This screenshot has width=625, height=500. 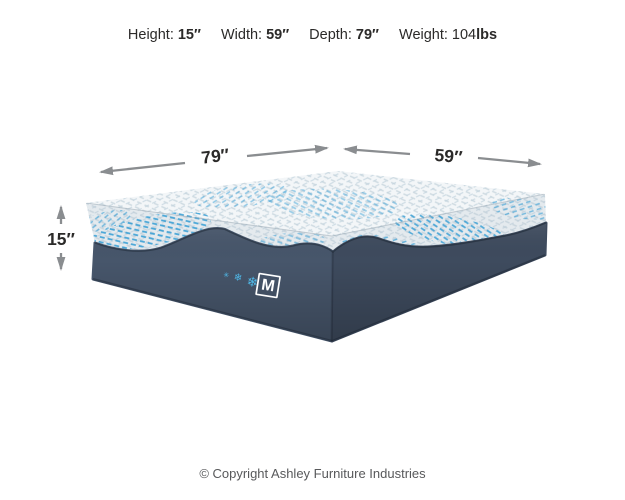 I want to click on depth-dimension-label: 79″, so click(x=215, y=155).